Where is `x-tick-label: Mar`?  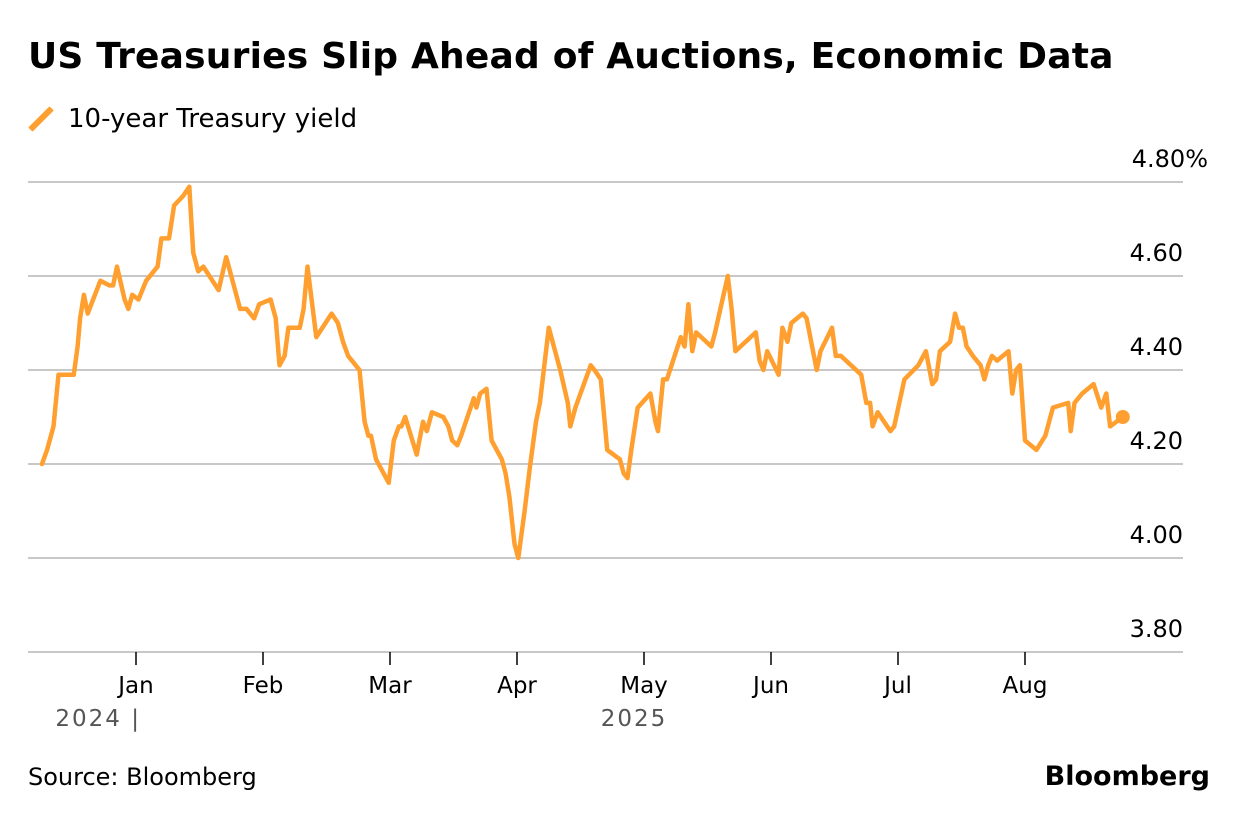 x-tick-label: Mar is located at coordinates (390, 686).